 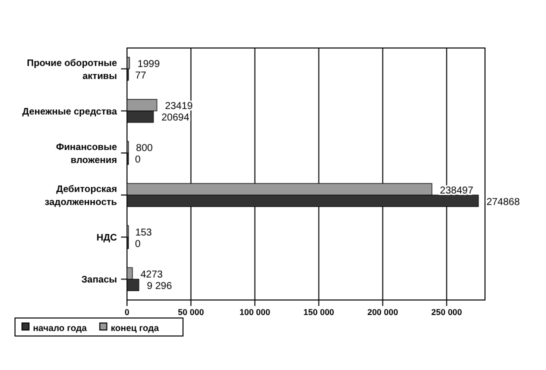 I want to click on legend-label: начало года, so click(x=60, y=328).